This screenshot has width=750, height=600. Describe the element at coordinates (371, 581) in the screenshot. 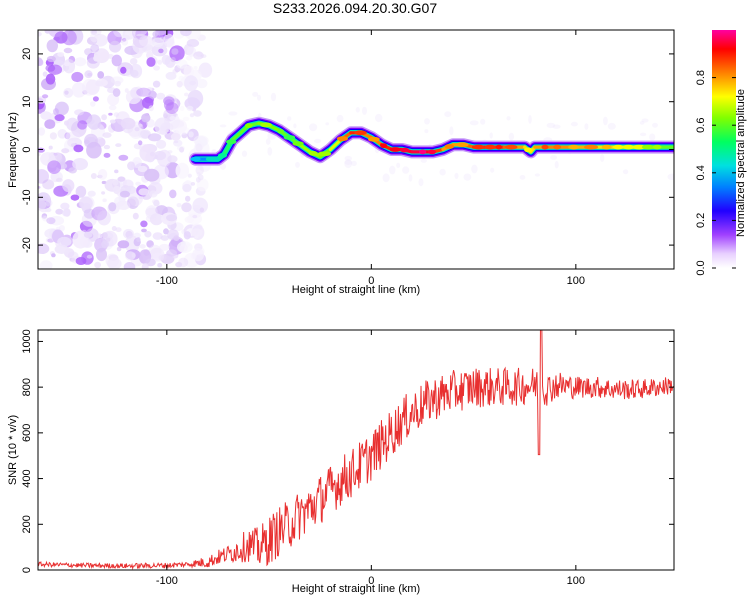

I see `x-tick-label: 0` at that location.